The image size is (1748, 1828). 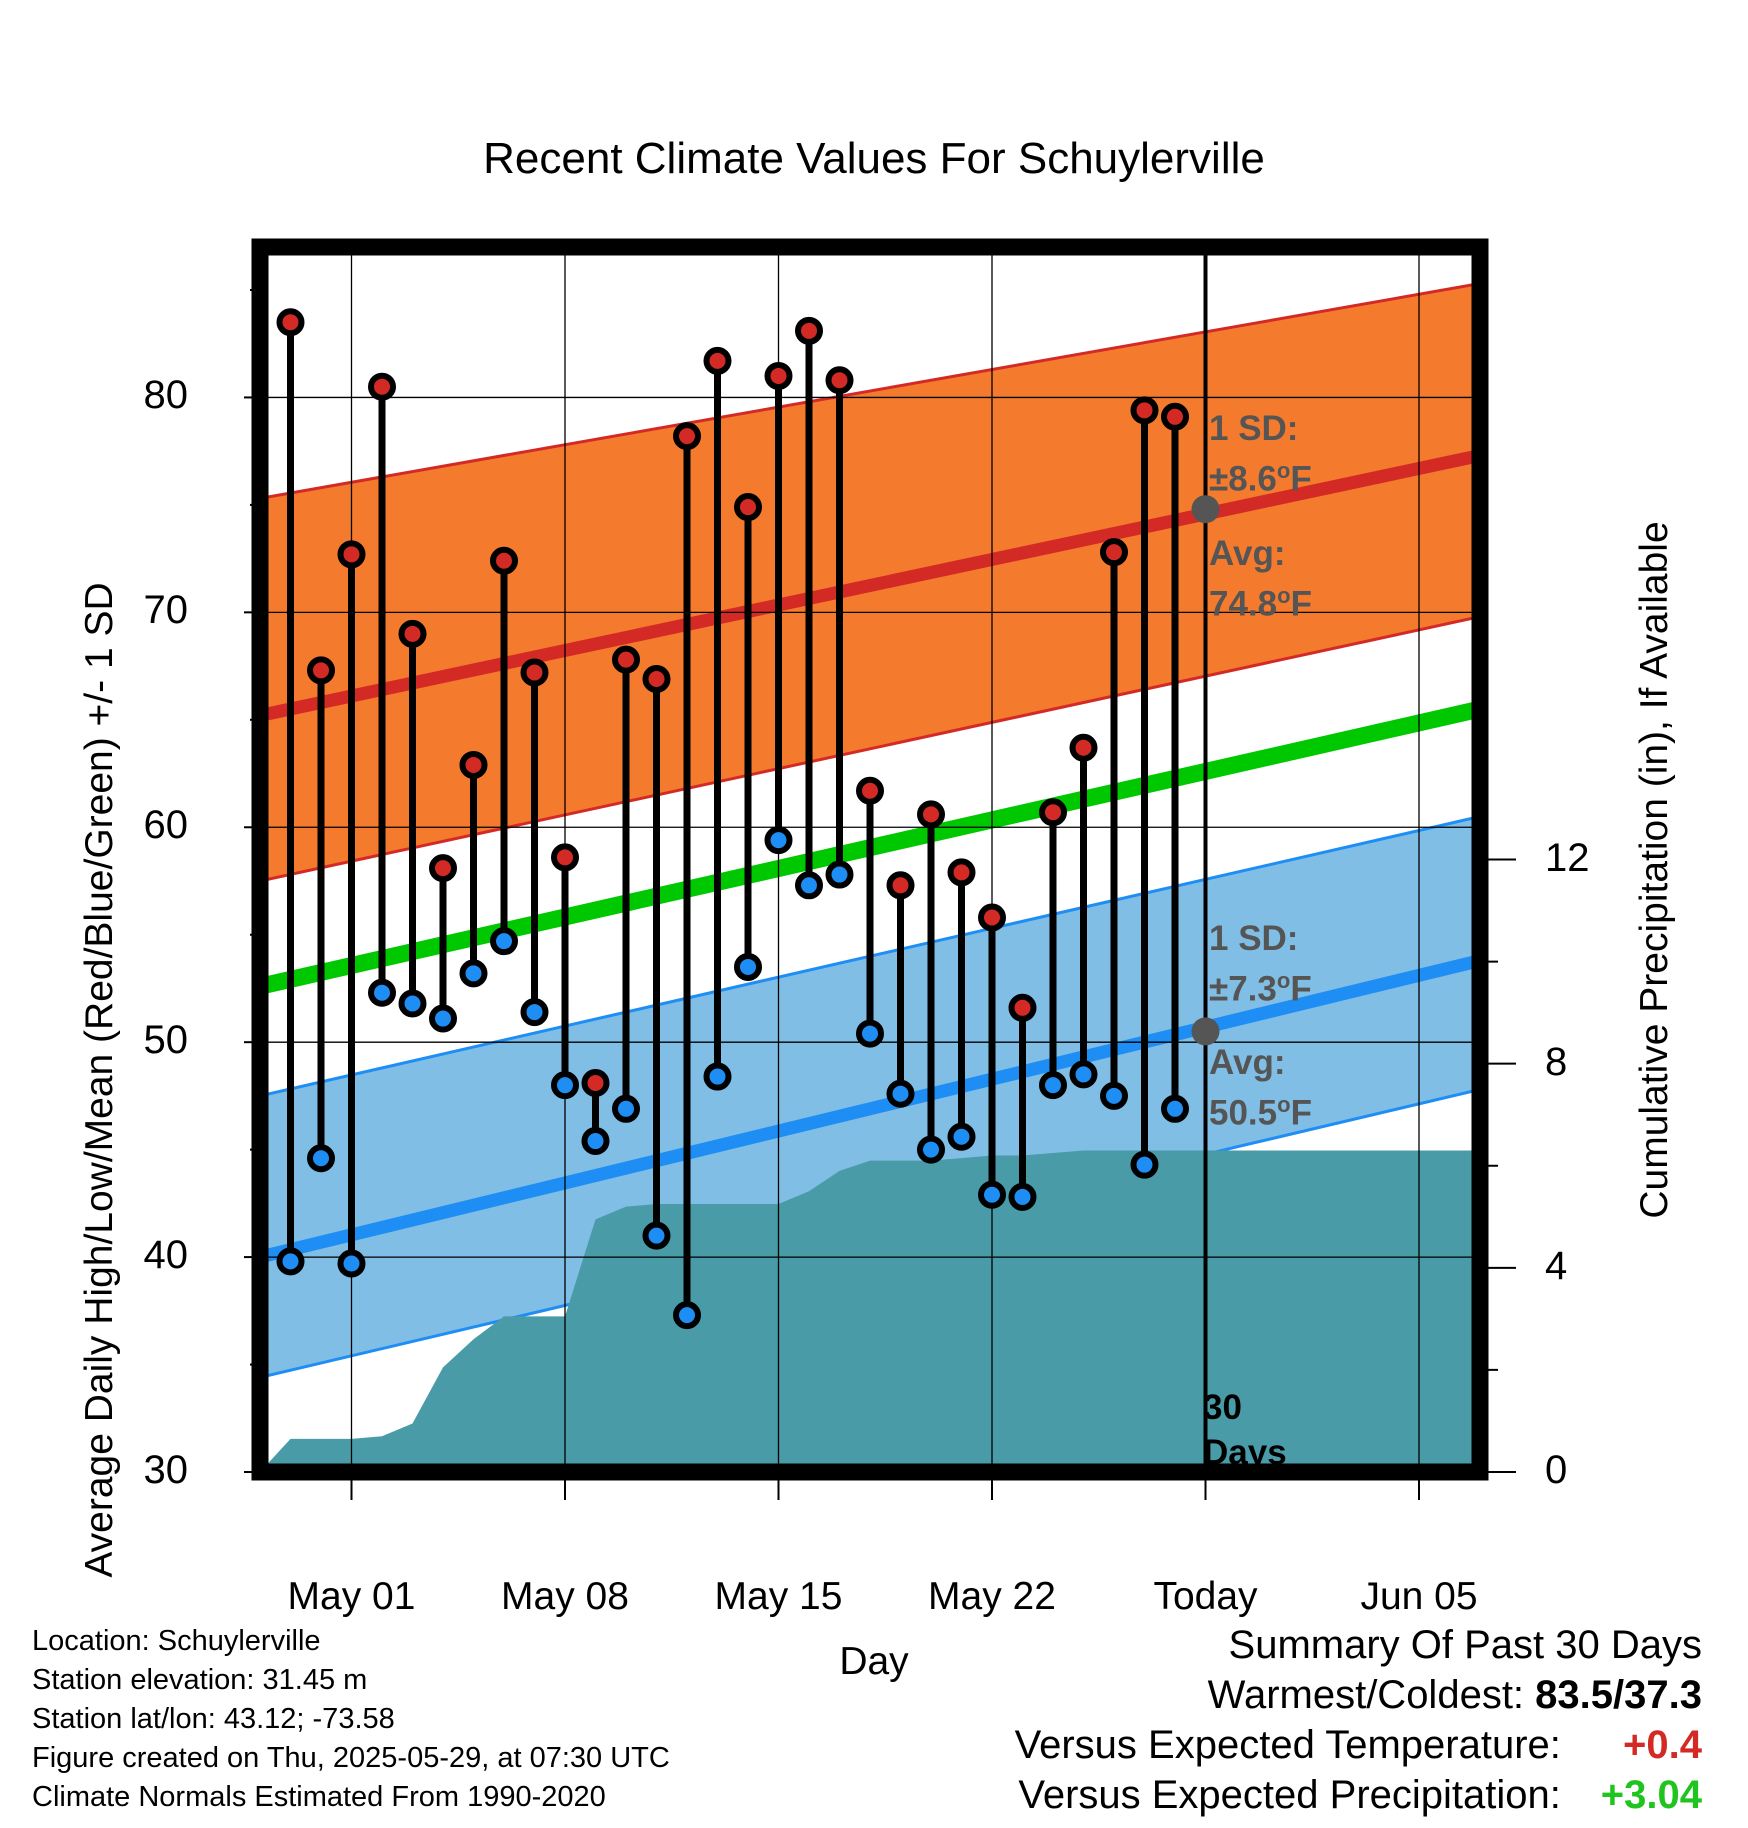 What do you see at coordinates (1254, 938) in the screenshot?
I see `low-sd-label: 1 SD:` at bounding box center [1254, 938].